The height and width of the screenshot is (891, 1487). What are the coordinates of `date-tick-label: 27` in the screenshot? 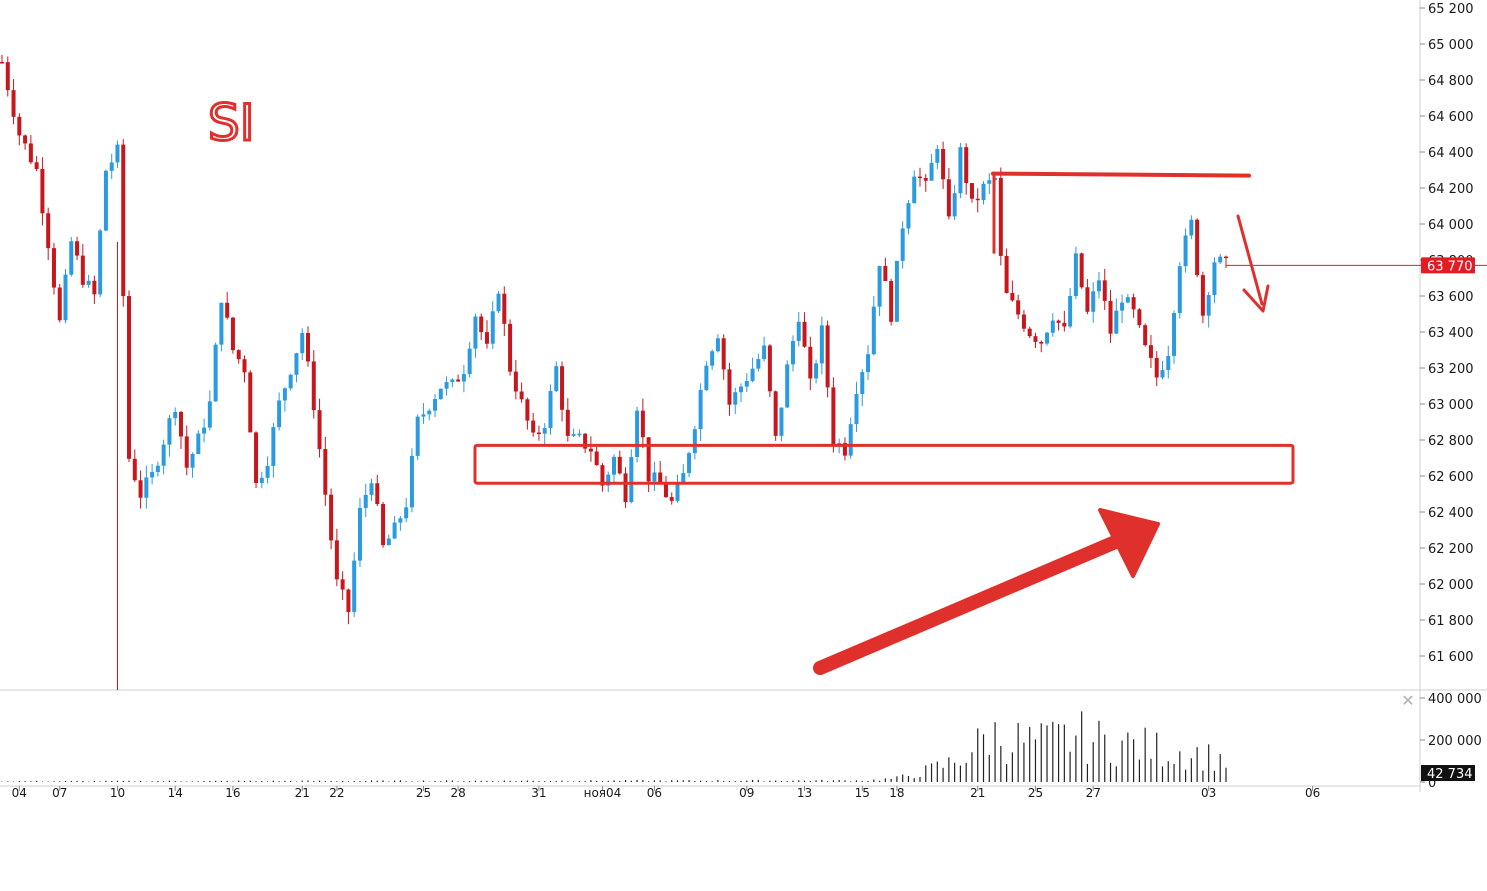 It's located at (1093, 793).